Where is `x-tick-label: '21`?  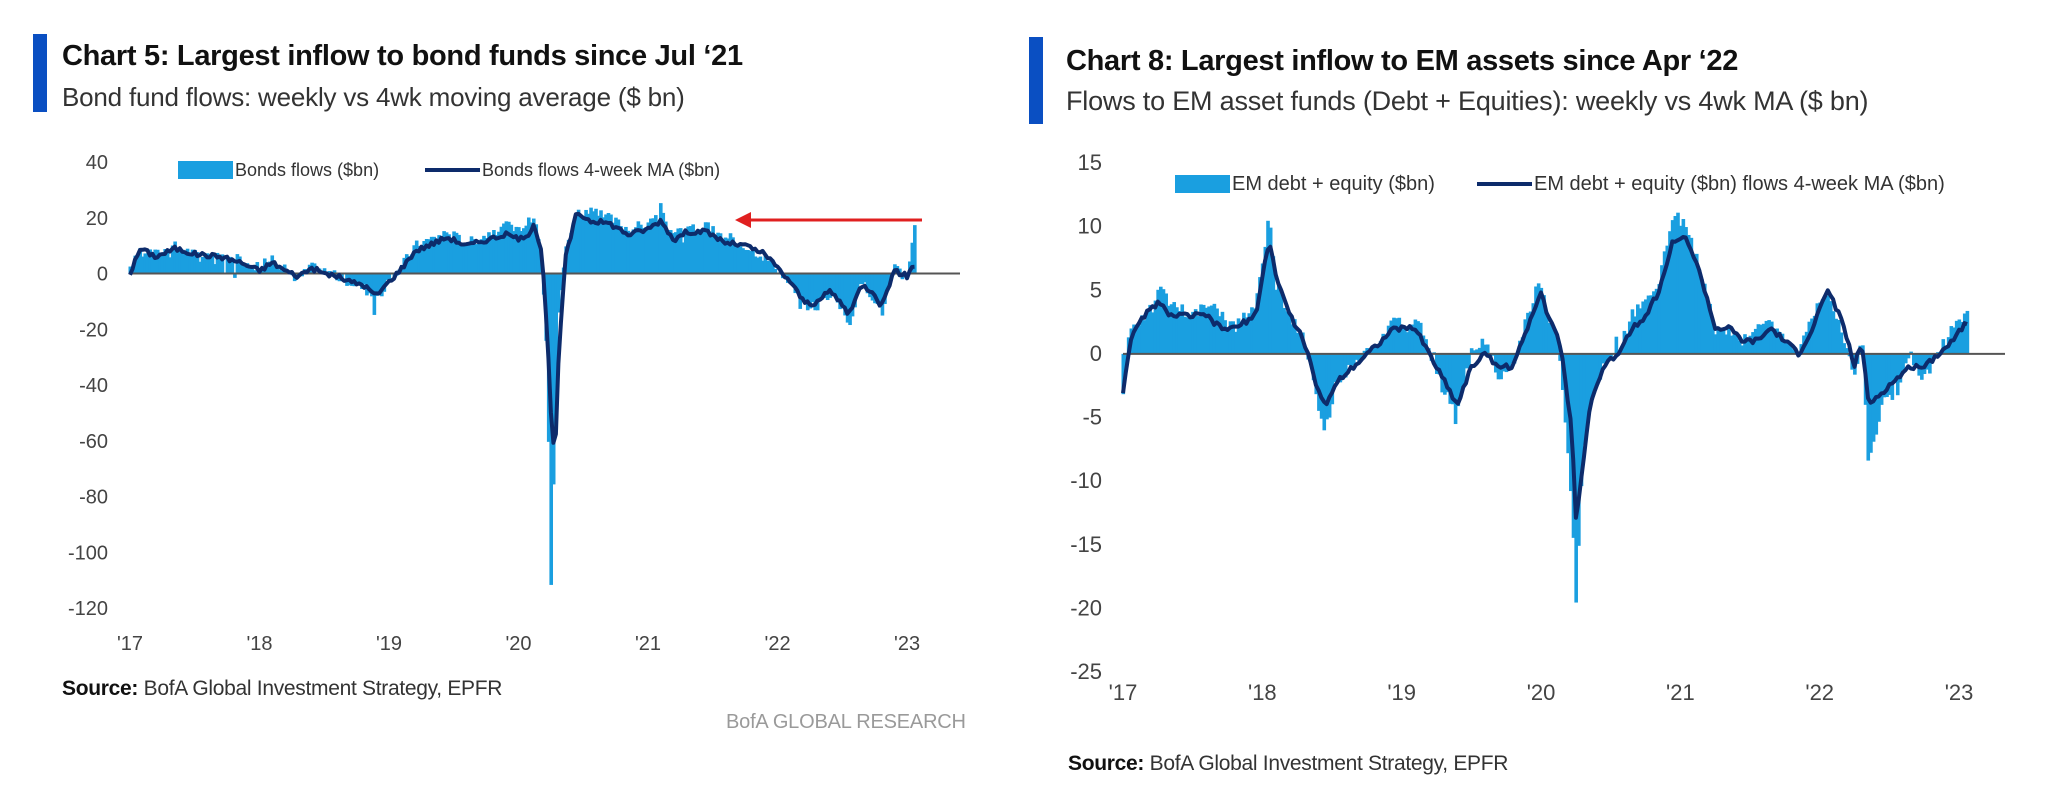 x-tick-label: '21 is located at coordinates (1680, 692).